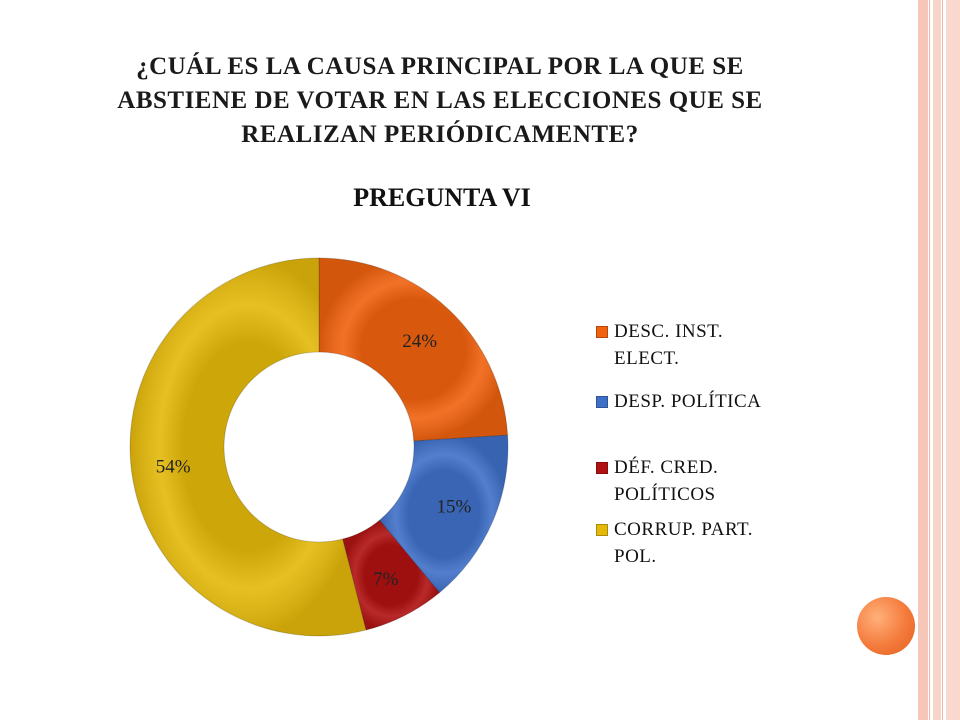  Describe the element at coordinates (666, 467) in the screenshot. I see `legend-label-line: DÉF. CRED.` at that location.